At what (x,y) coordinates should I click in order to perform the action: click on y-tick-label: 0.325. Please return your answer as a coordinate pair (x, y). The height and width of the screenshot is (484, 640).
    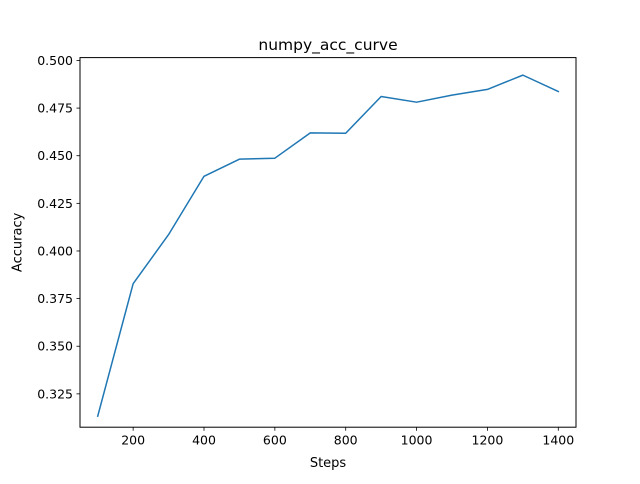
    Looking at the image, I should click on (55, 393).